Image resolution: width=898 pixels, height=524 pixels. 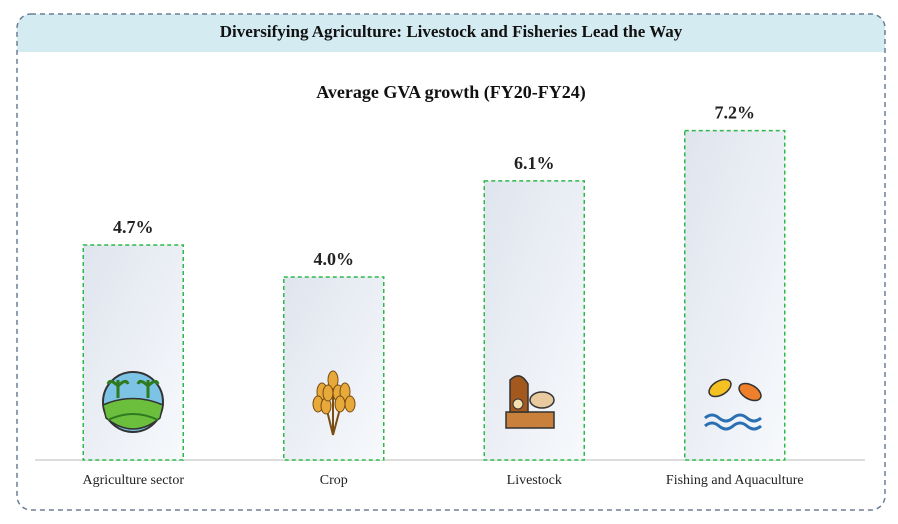 I want to click on chart-title: Average GVA growth (FY20-FY24), so click(x=450, y=92).